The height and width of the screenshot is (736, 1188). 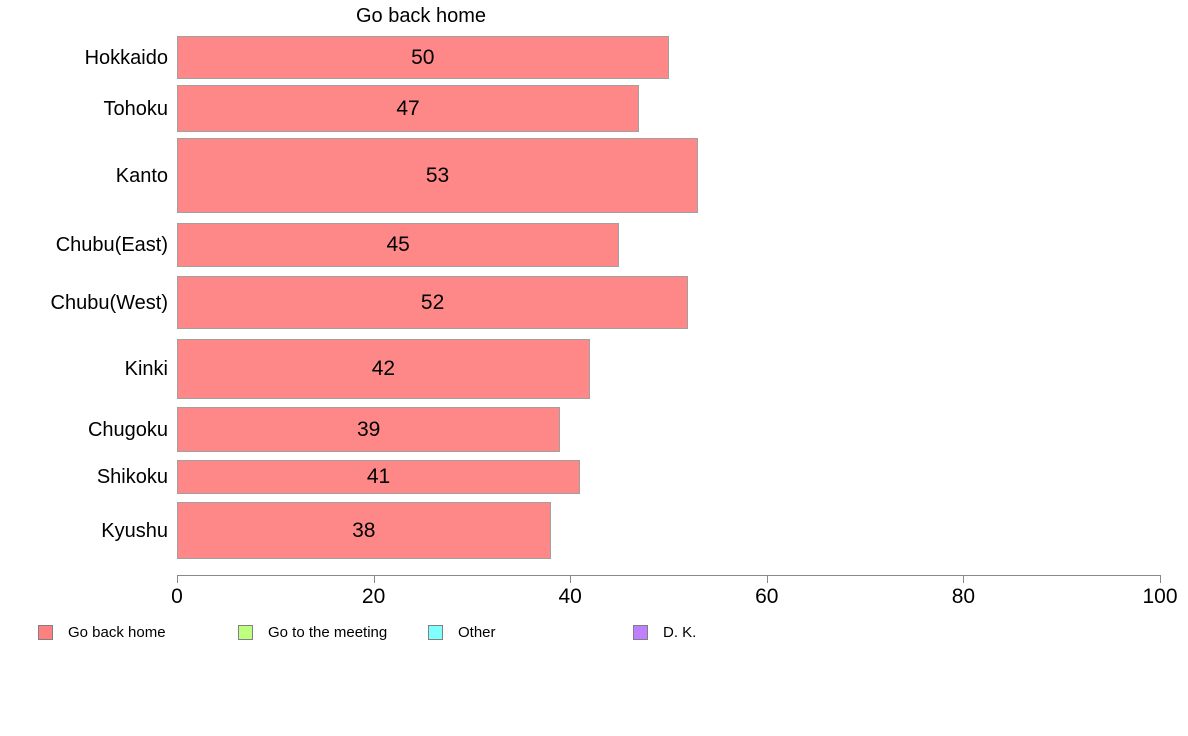 I want to click on bar: 52, so click(x=433, y=302).